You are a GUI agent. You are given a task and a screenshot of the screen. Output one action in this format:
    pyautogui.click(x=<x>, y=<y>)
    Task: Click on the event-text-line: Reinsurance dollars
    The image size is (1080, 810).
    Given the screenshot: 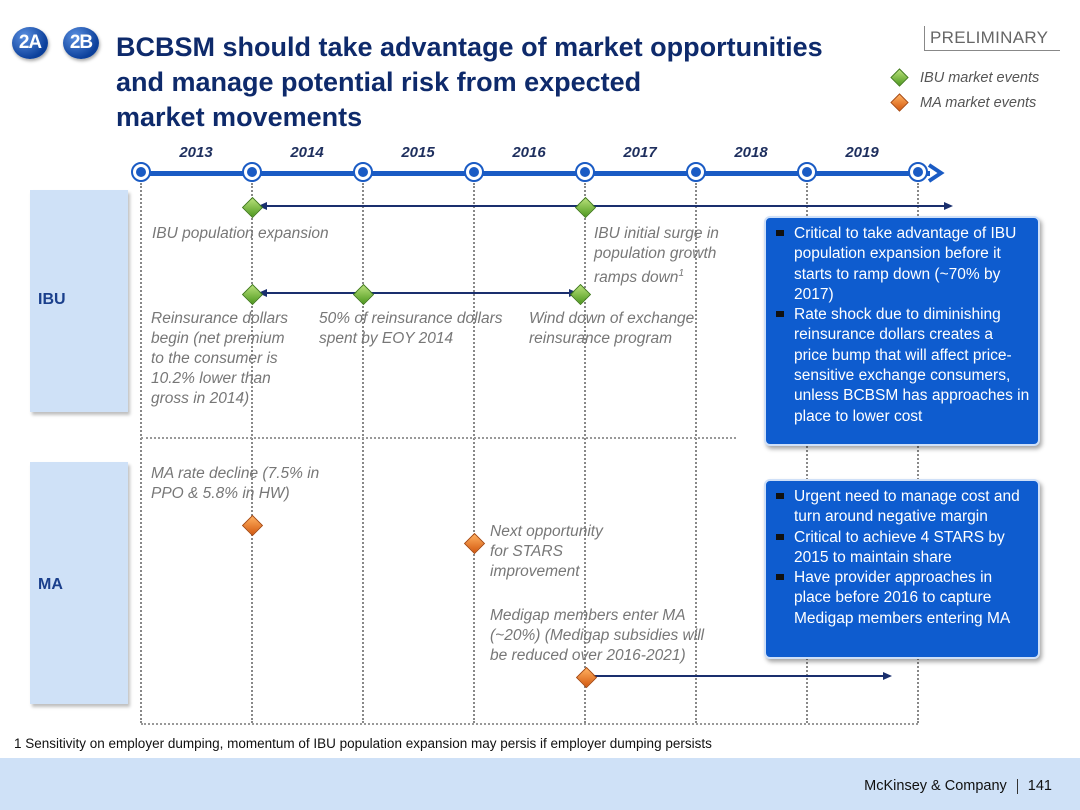 What is the action you would take?
    pyautogui.click(x=219, y=318)
    